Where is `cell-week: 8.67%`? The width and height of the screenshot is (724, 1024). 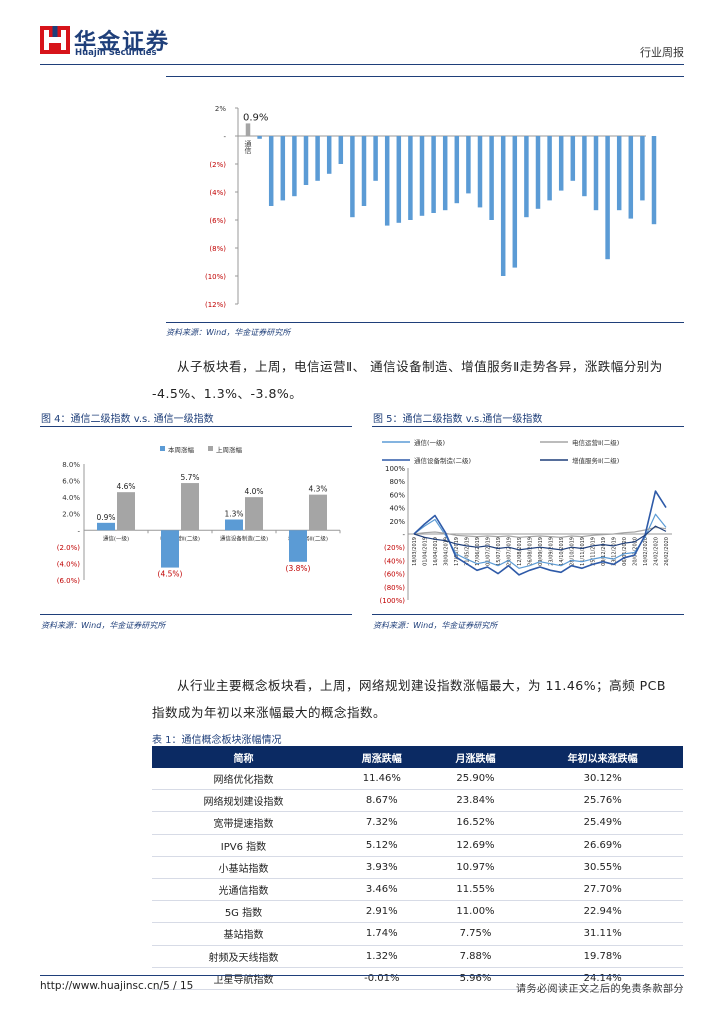
cell-week: 8.67% is located at coordinates (381, 801).